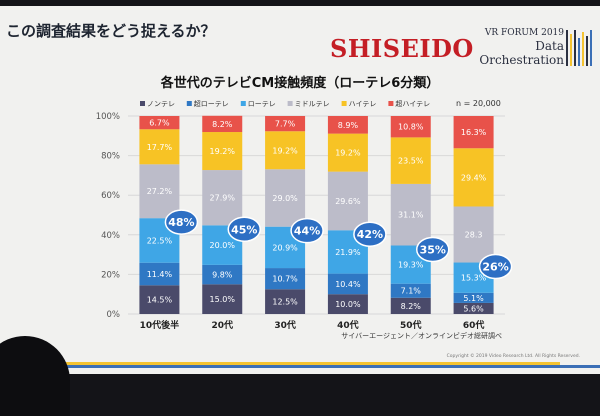  Describe the element at coordinates (421, 335) in the screenshot. I see `source-note: サイバーエージェント／オンラインビデオ総研調べ` at that location.